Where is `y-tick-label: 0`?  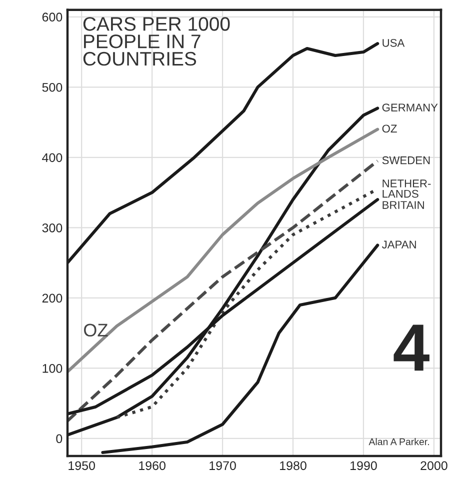 y-tick-label: 0 is located at coordinates (59, 439).